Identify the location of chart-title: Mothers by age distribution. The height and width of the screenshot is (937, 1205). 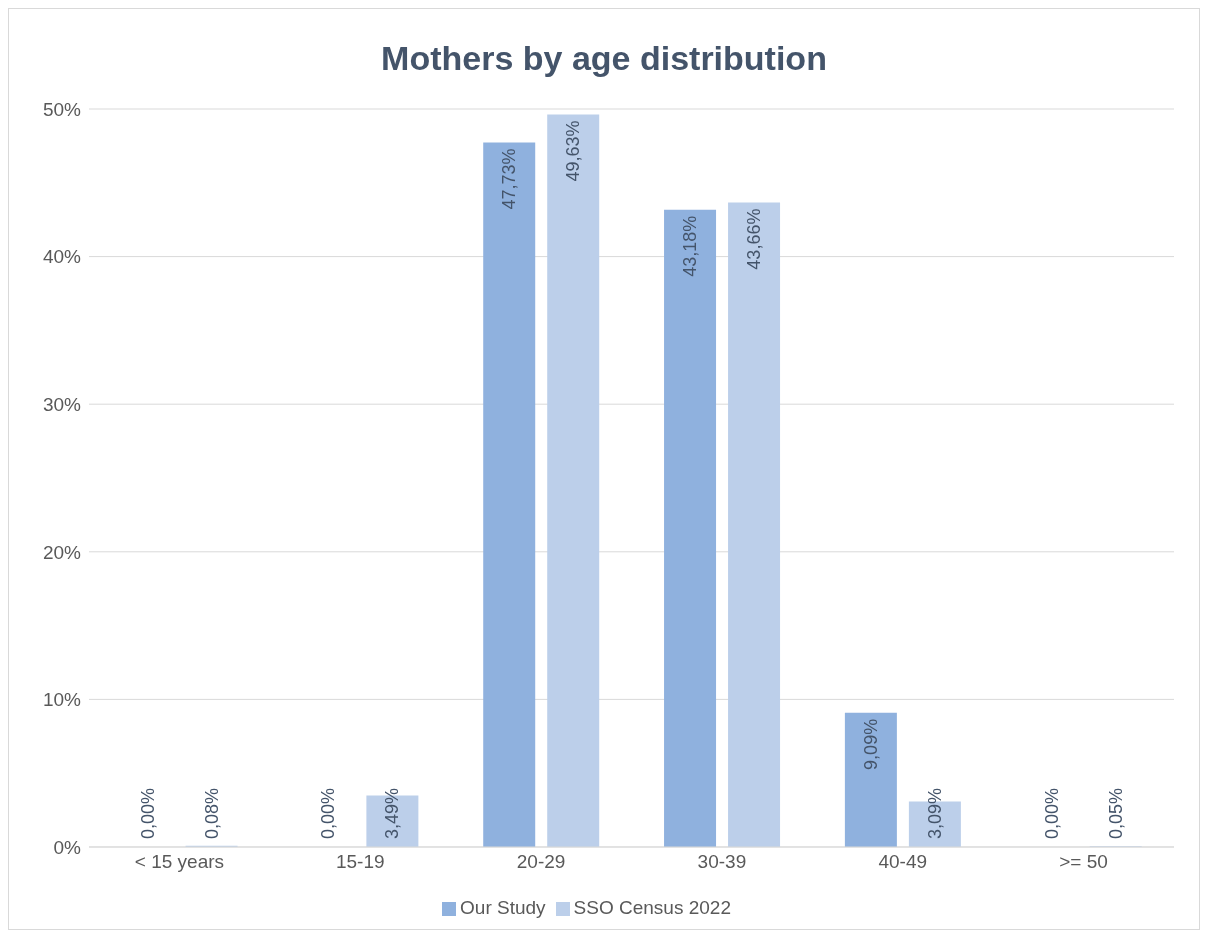
(604, 58).